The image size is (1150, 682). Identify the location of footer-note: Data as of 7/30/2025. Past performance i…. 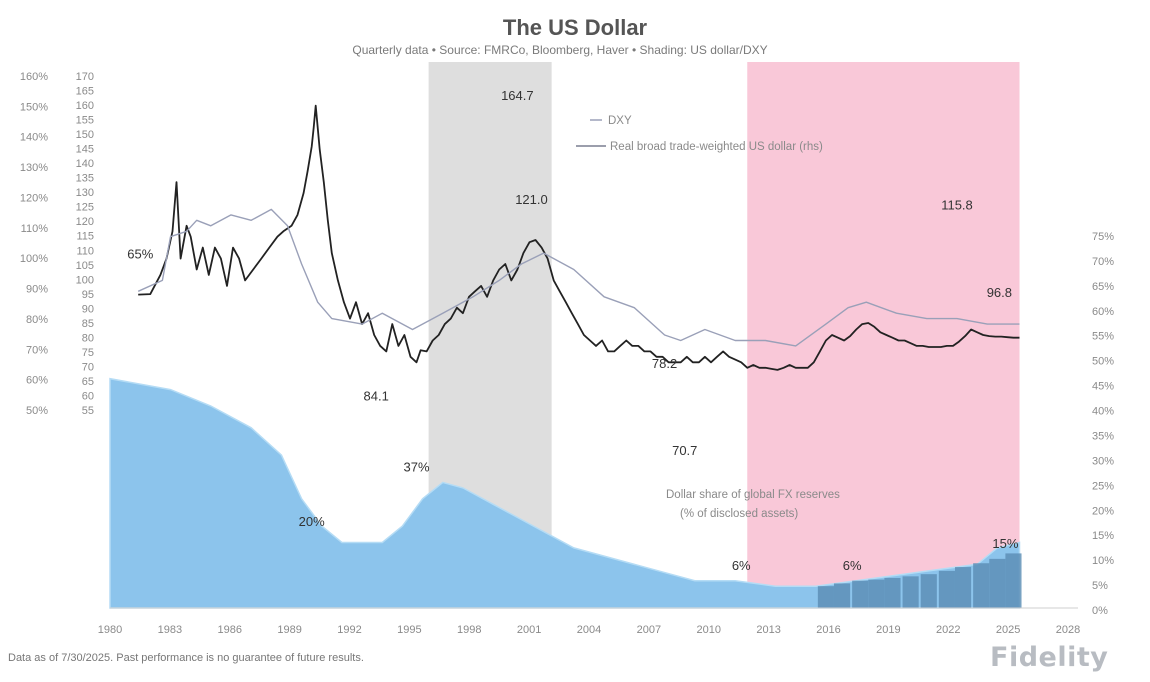
(186, 658).